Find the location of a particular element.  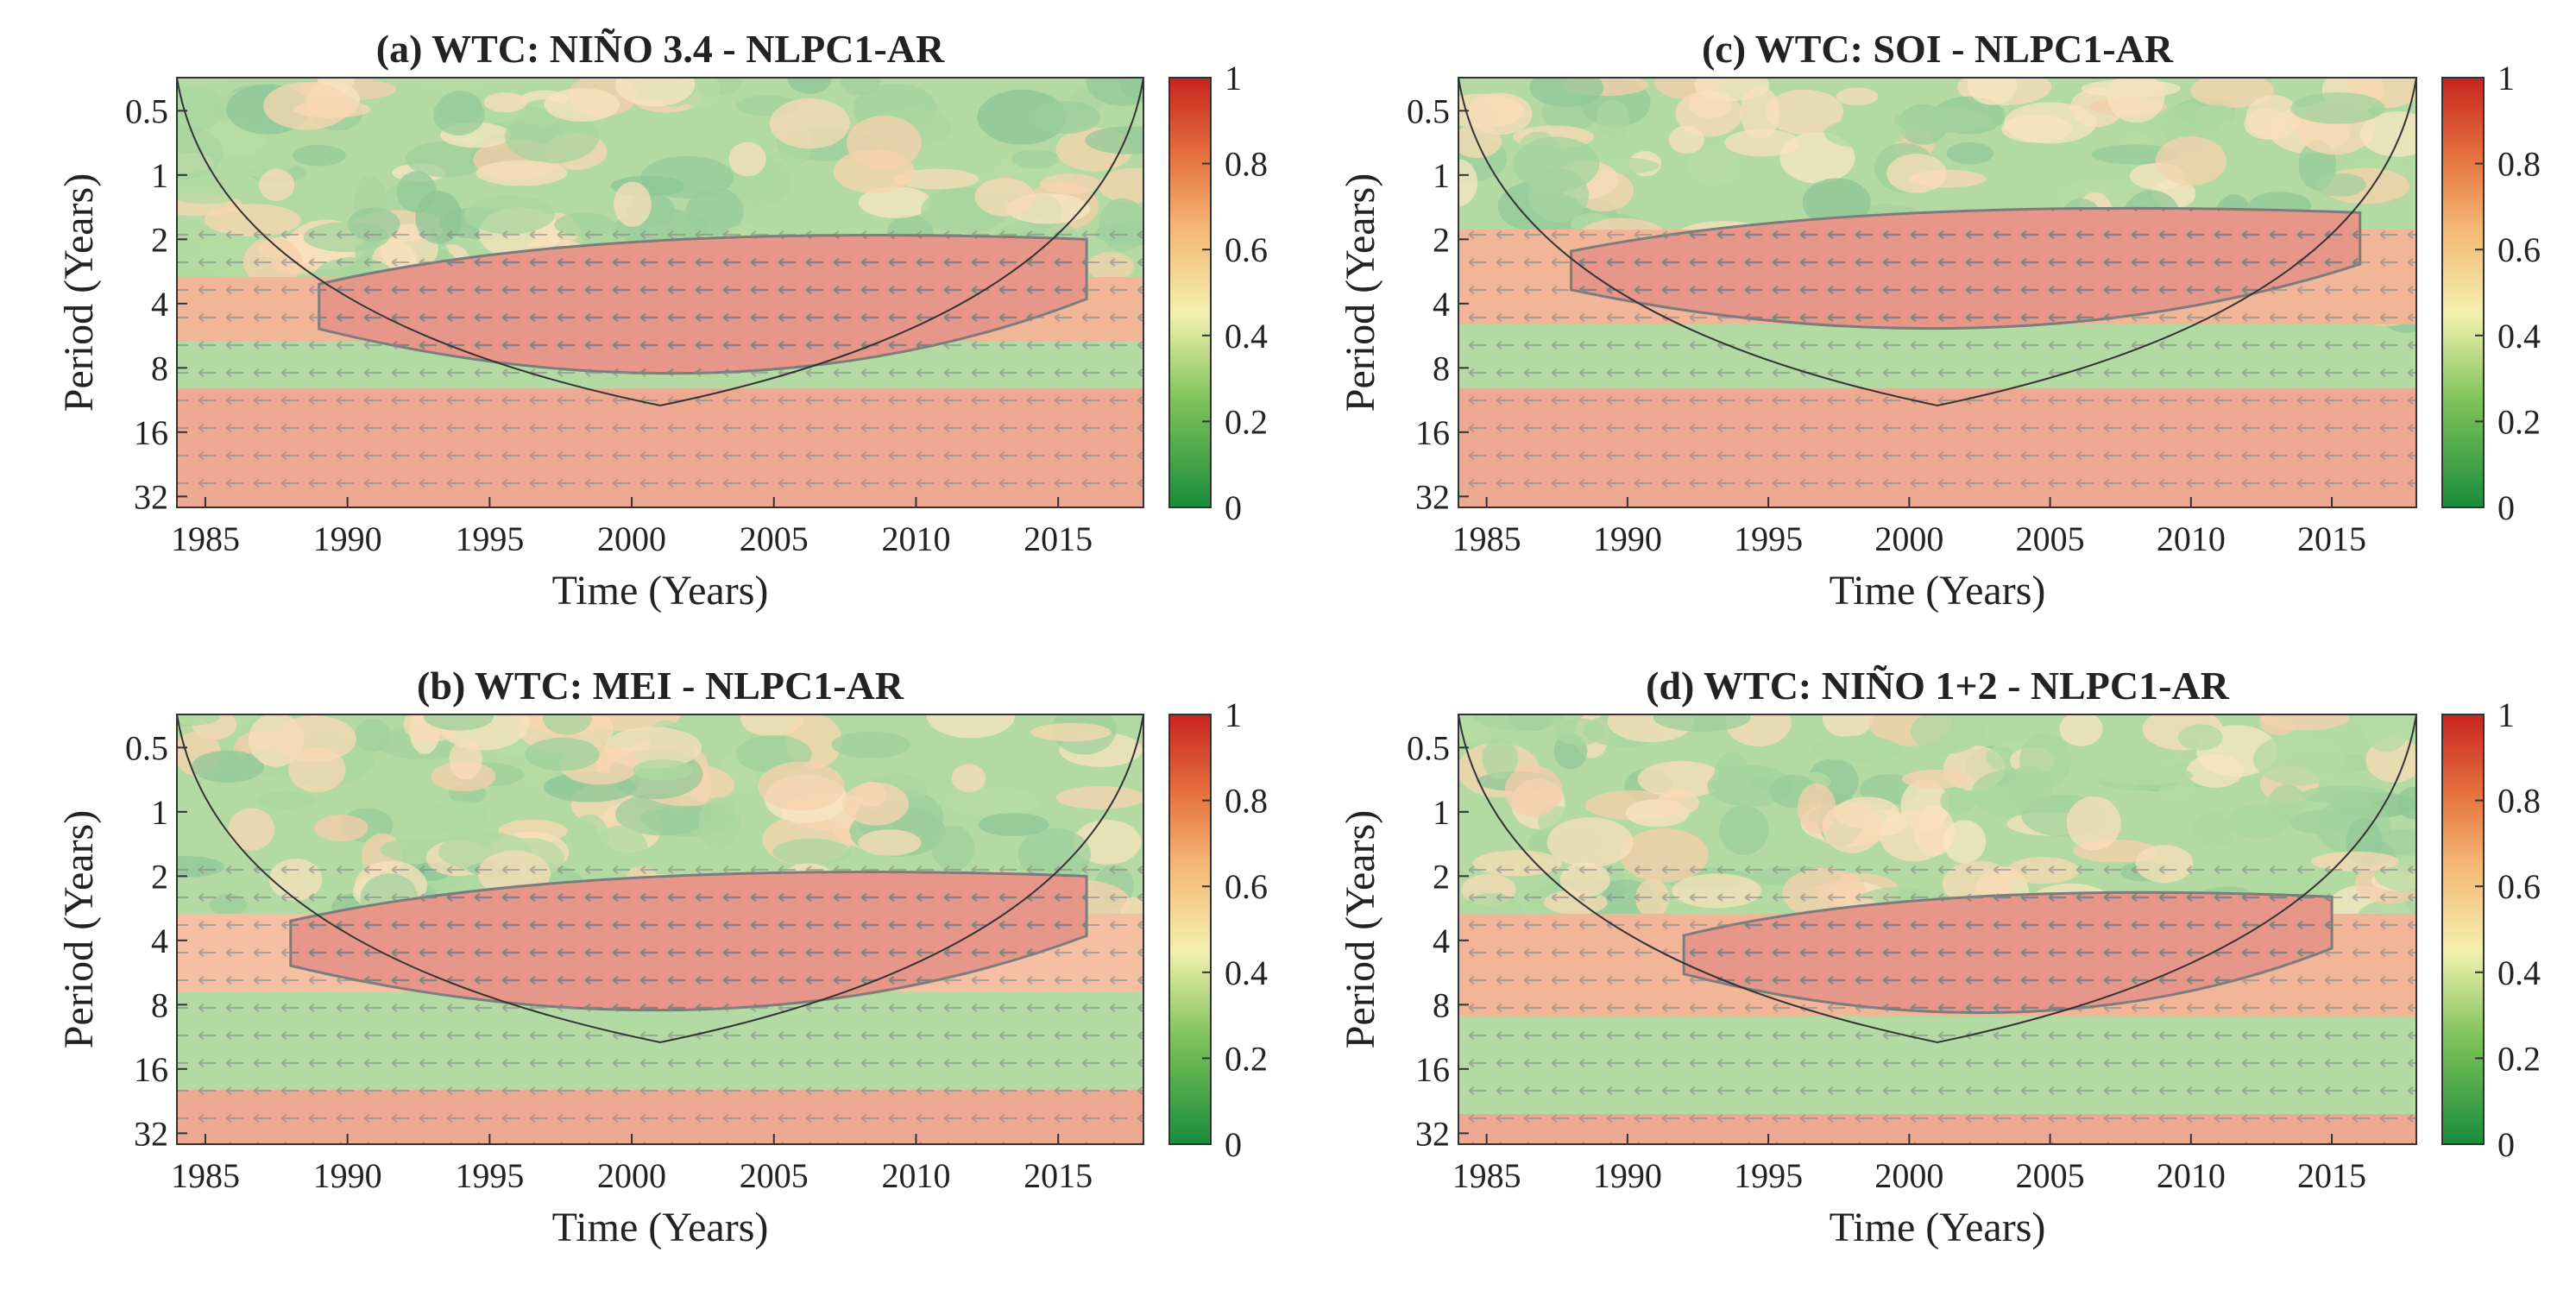

chart-title: (b) WTC: MEI - NLPC1-AR is located at coordinates (661, 686).